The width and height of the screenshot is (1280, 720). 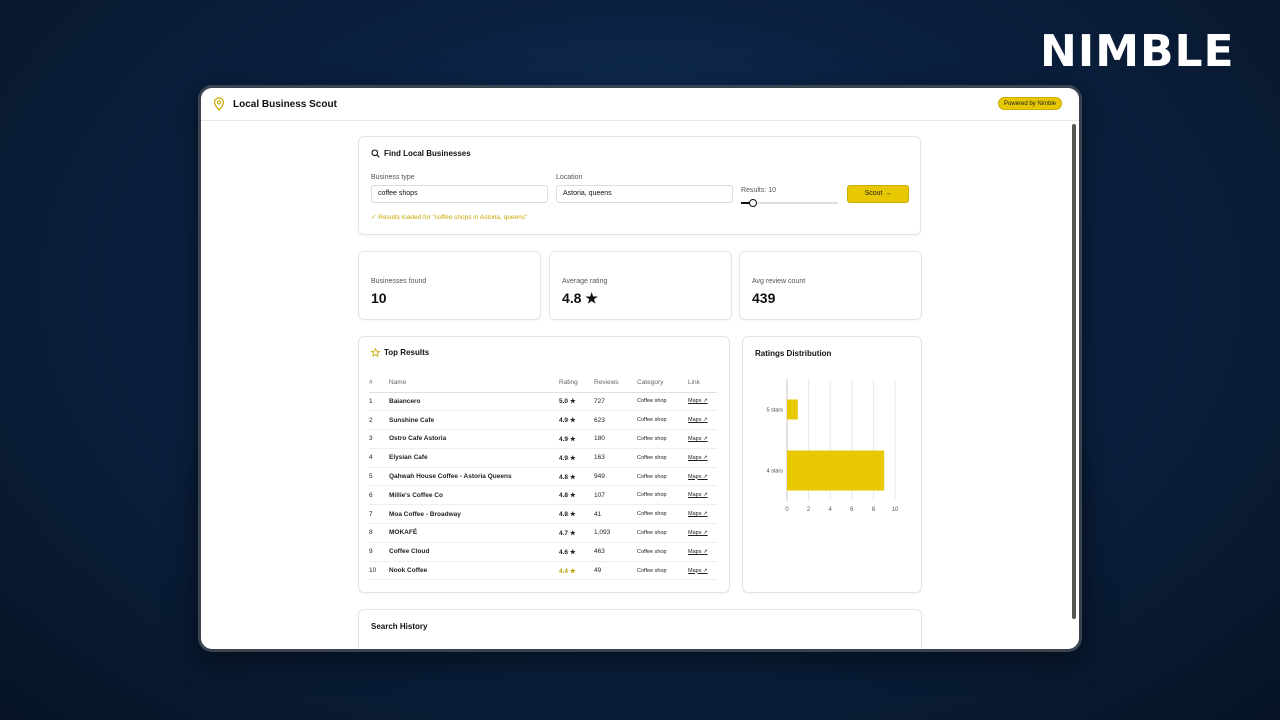 I want to click on row-number: 7, so click(x=379, y=514).